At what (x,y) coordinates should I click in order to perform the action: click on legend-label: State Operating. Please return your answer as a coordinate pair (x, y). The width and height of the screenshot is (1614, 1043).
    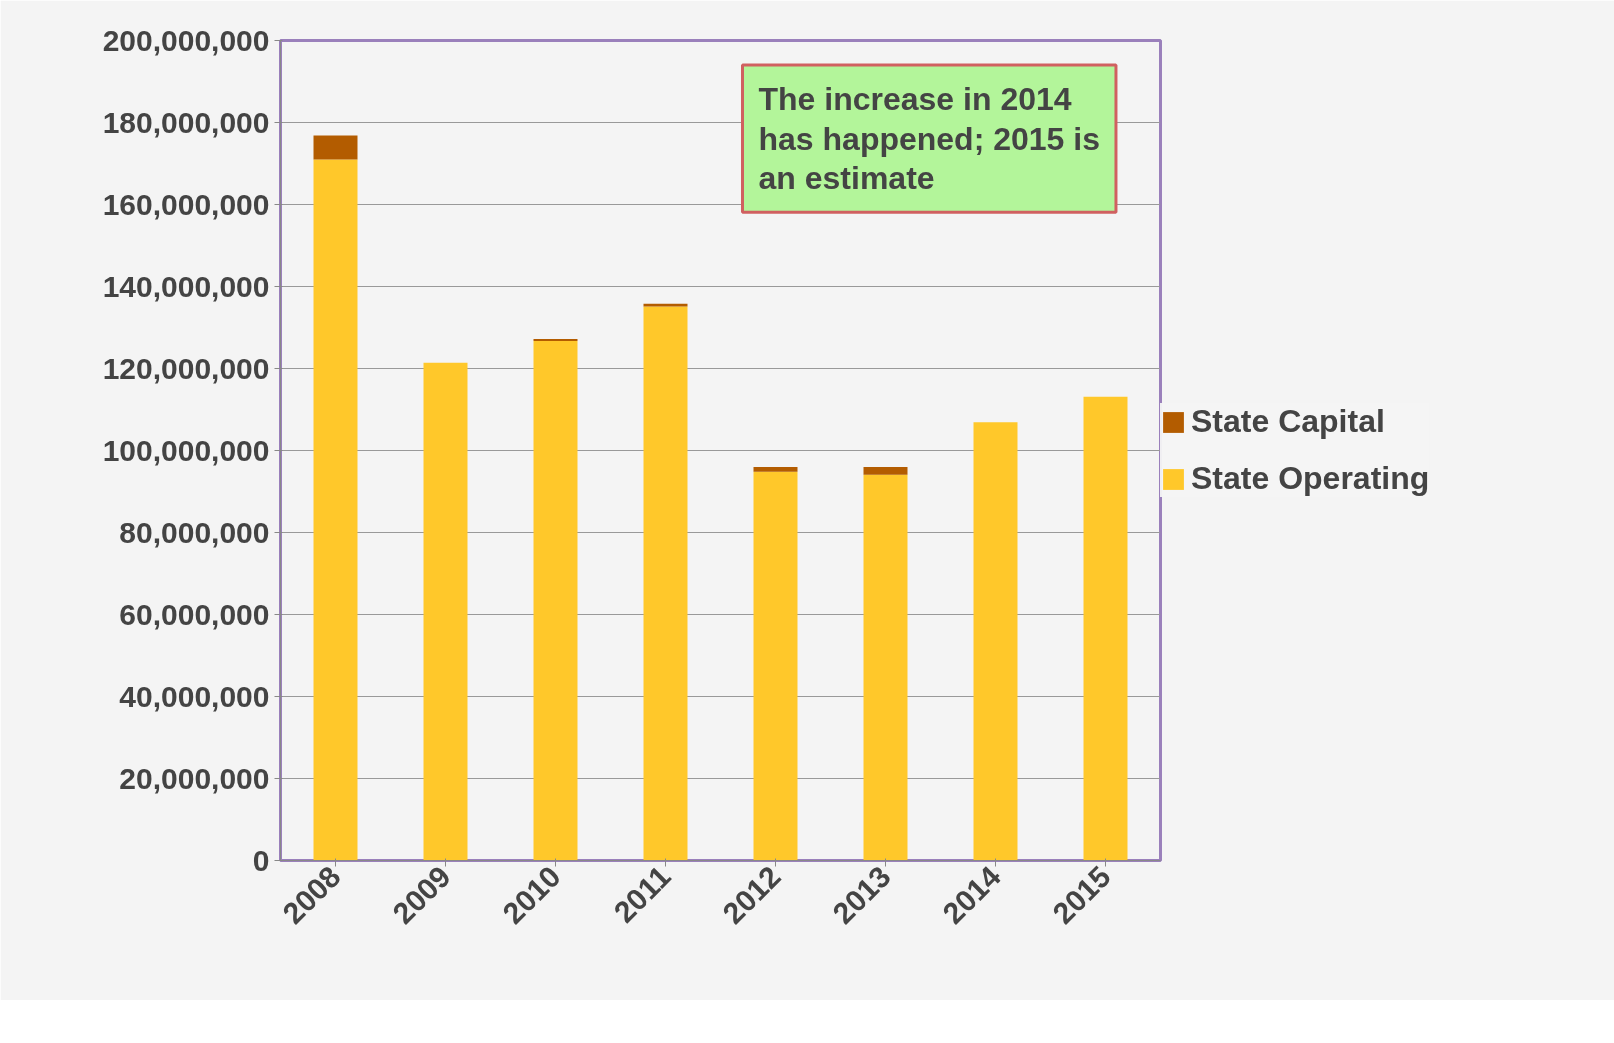
    Looking at the image, I should click on (1310, 478).